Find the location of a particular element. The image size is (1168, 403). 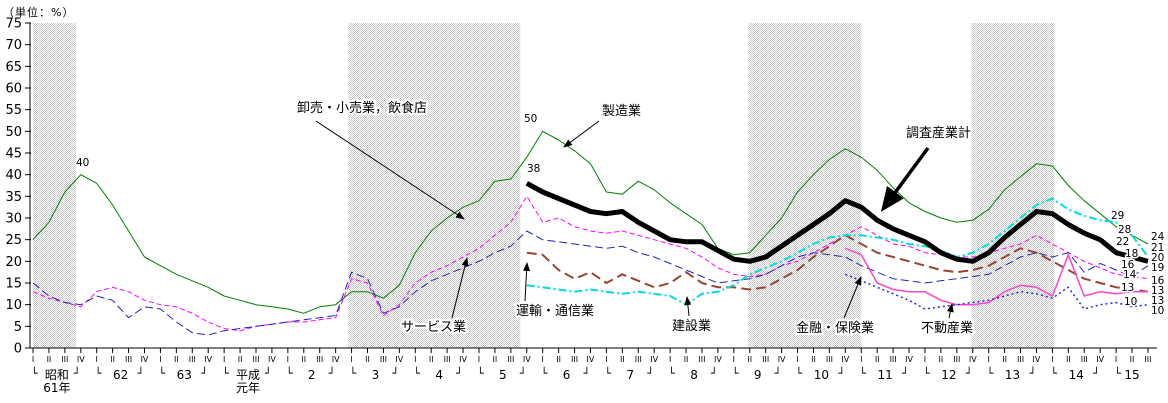

value-label-transport-communications: 13 is located at coordinates (1157, 301).